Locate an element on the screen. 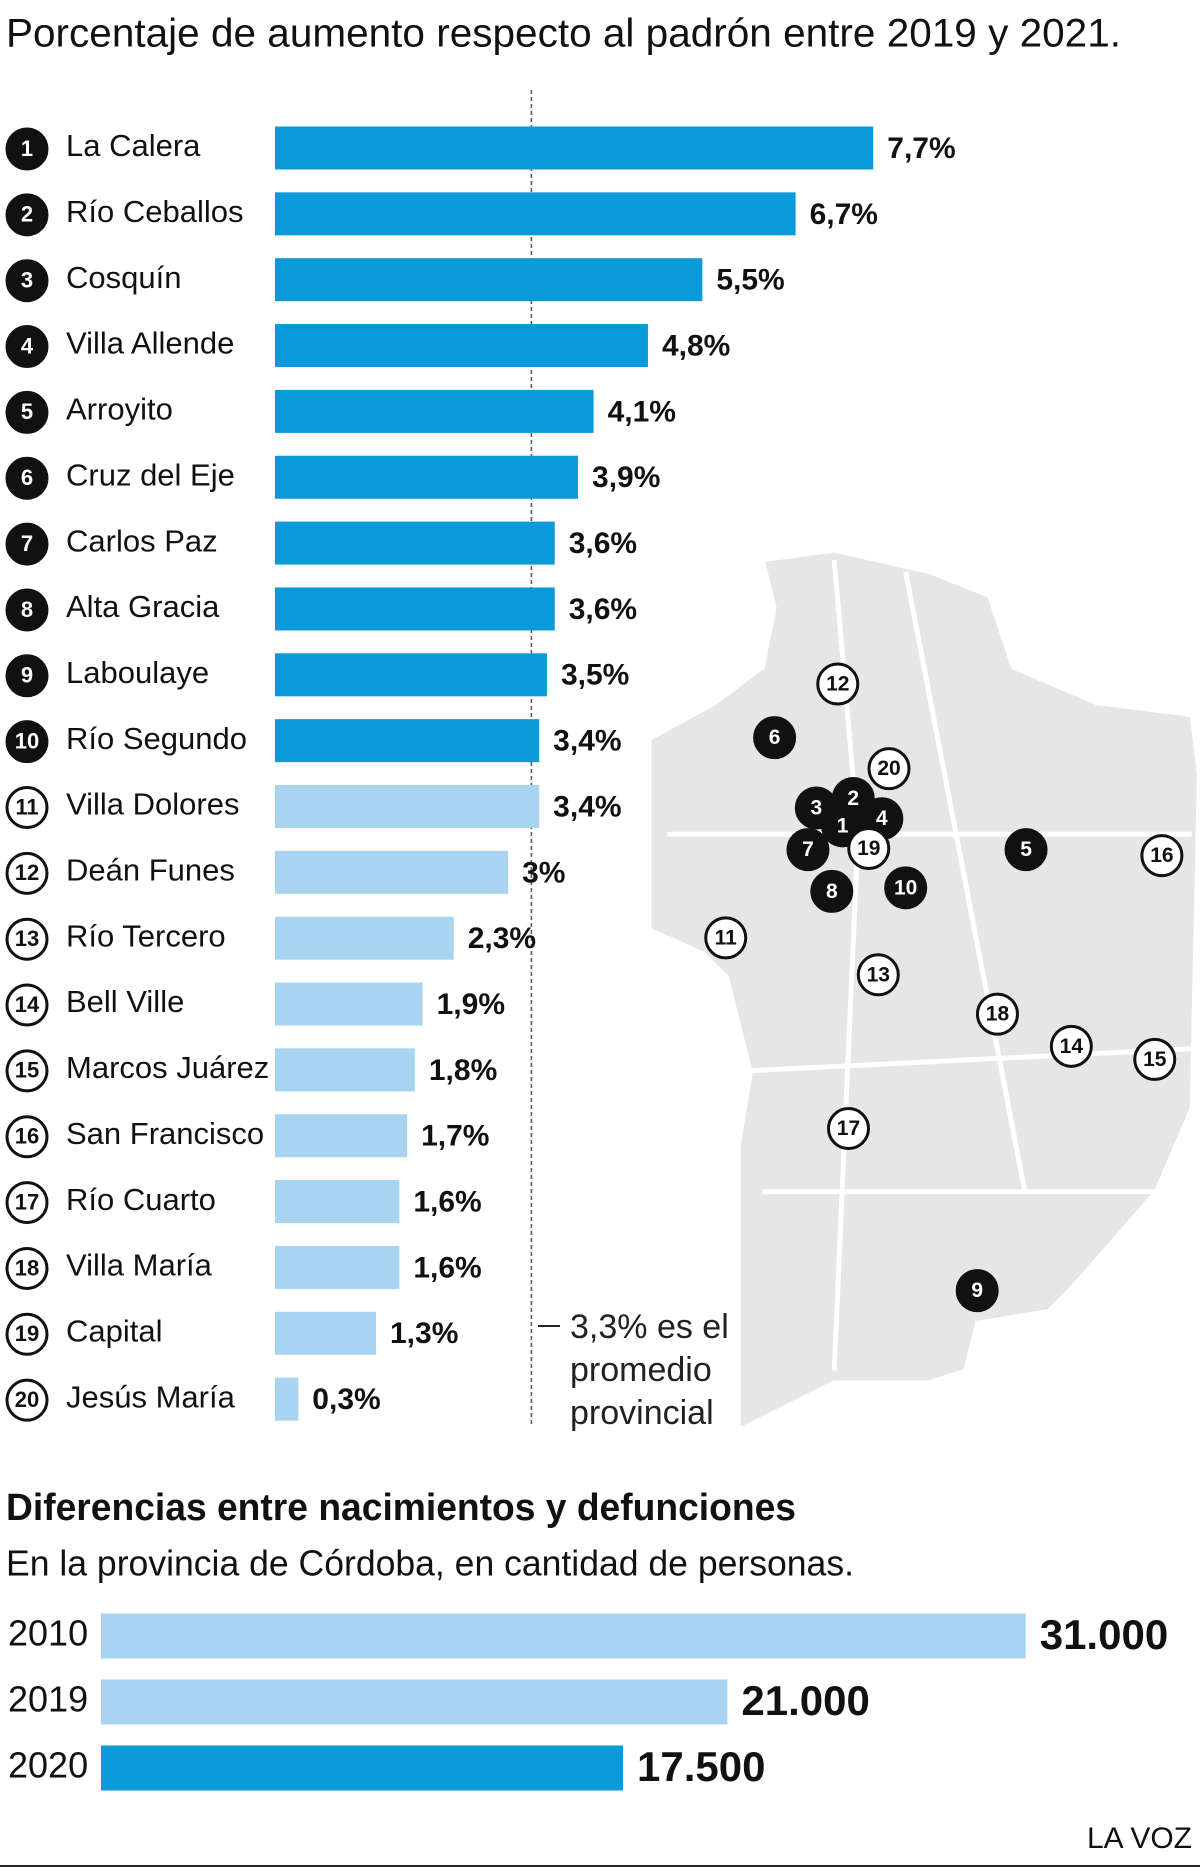  rank-label: 2 is located at coordinates (27, 214).